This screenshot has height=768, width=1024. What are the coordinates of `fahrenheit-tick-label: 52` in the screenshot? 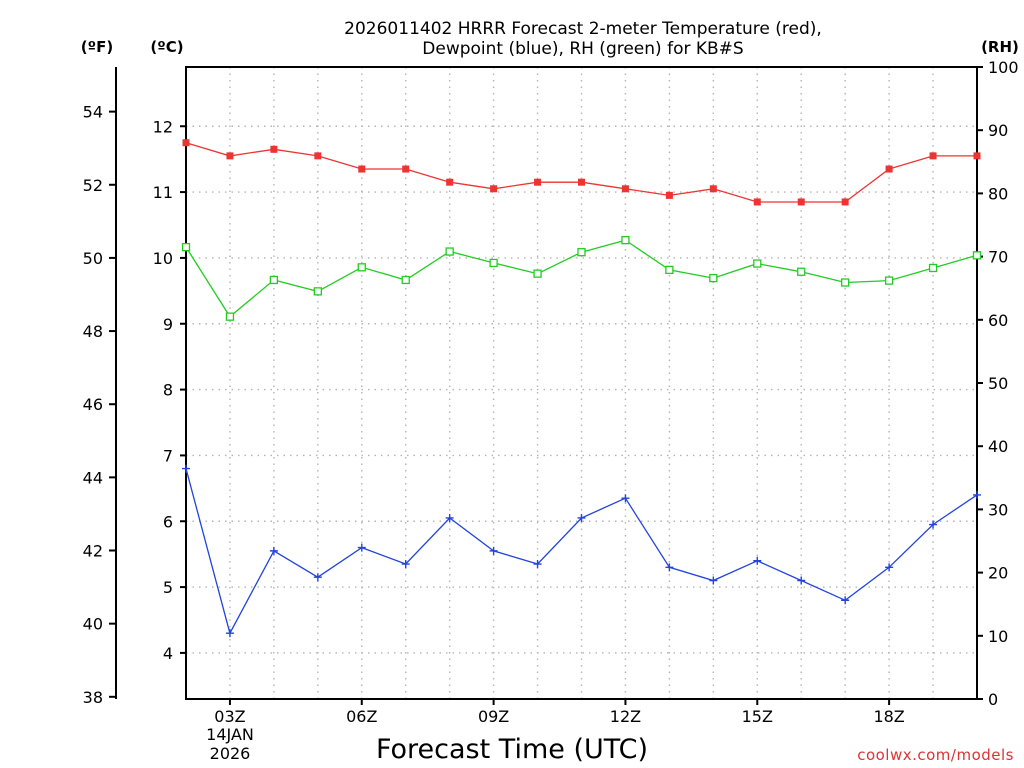 It's located at (93, 185).